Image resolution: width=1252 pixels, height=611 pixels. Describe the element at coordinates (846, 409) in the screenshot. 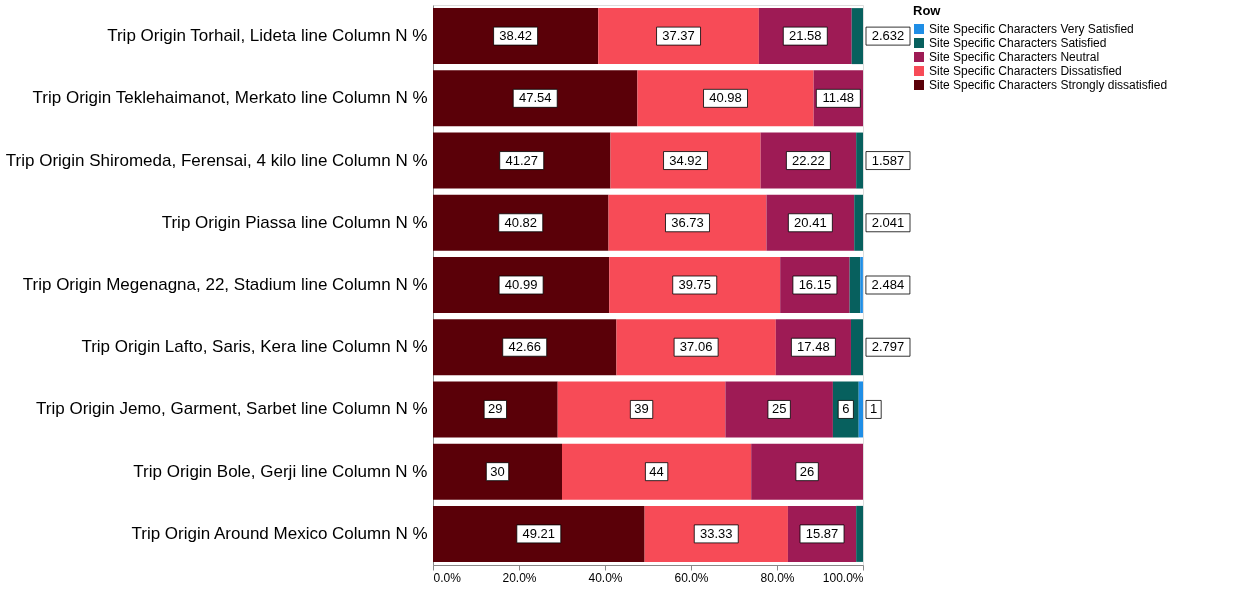

I see `data-label: 6` at that location.